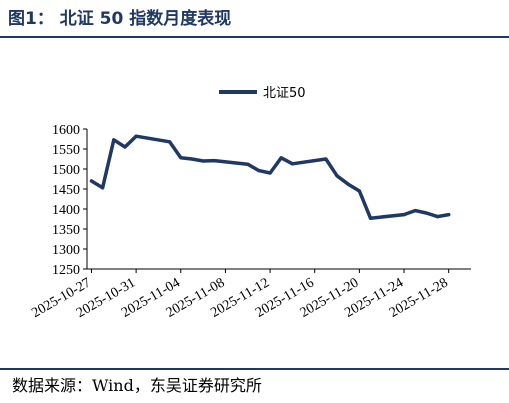 The image size is (509, 403). I want to click on figure-title: 图1： 北证 50 指数月度表现, so click(120, 19).